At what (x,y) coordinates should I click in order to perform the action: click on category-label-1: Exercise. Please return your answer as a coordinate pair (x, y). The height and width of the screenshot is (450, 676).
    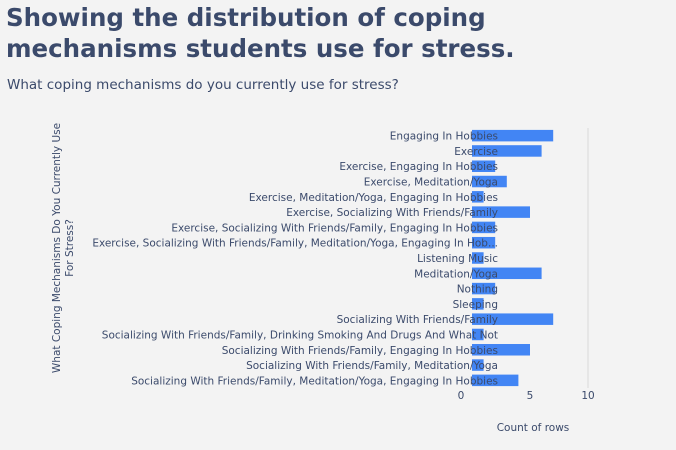
    Looking at the image, I should click on (476, 152).